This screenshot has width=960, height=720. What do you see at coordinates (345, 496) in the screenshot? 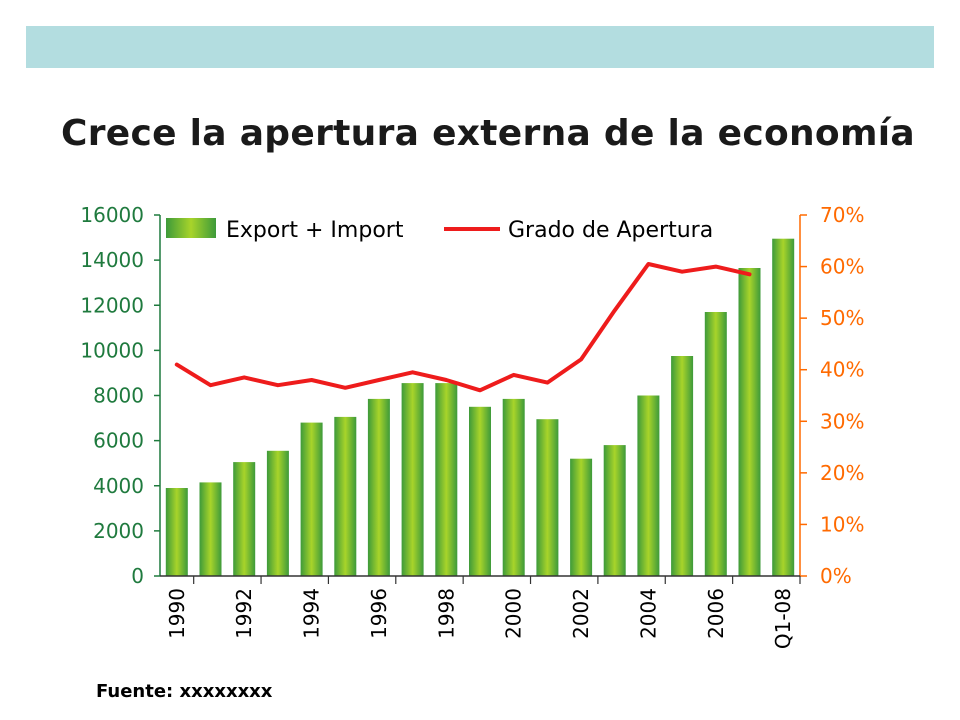
I see `bar-1995` at bounding box center [345, 496].